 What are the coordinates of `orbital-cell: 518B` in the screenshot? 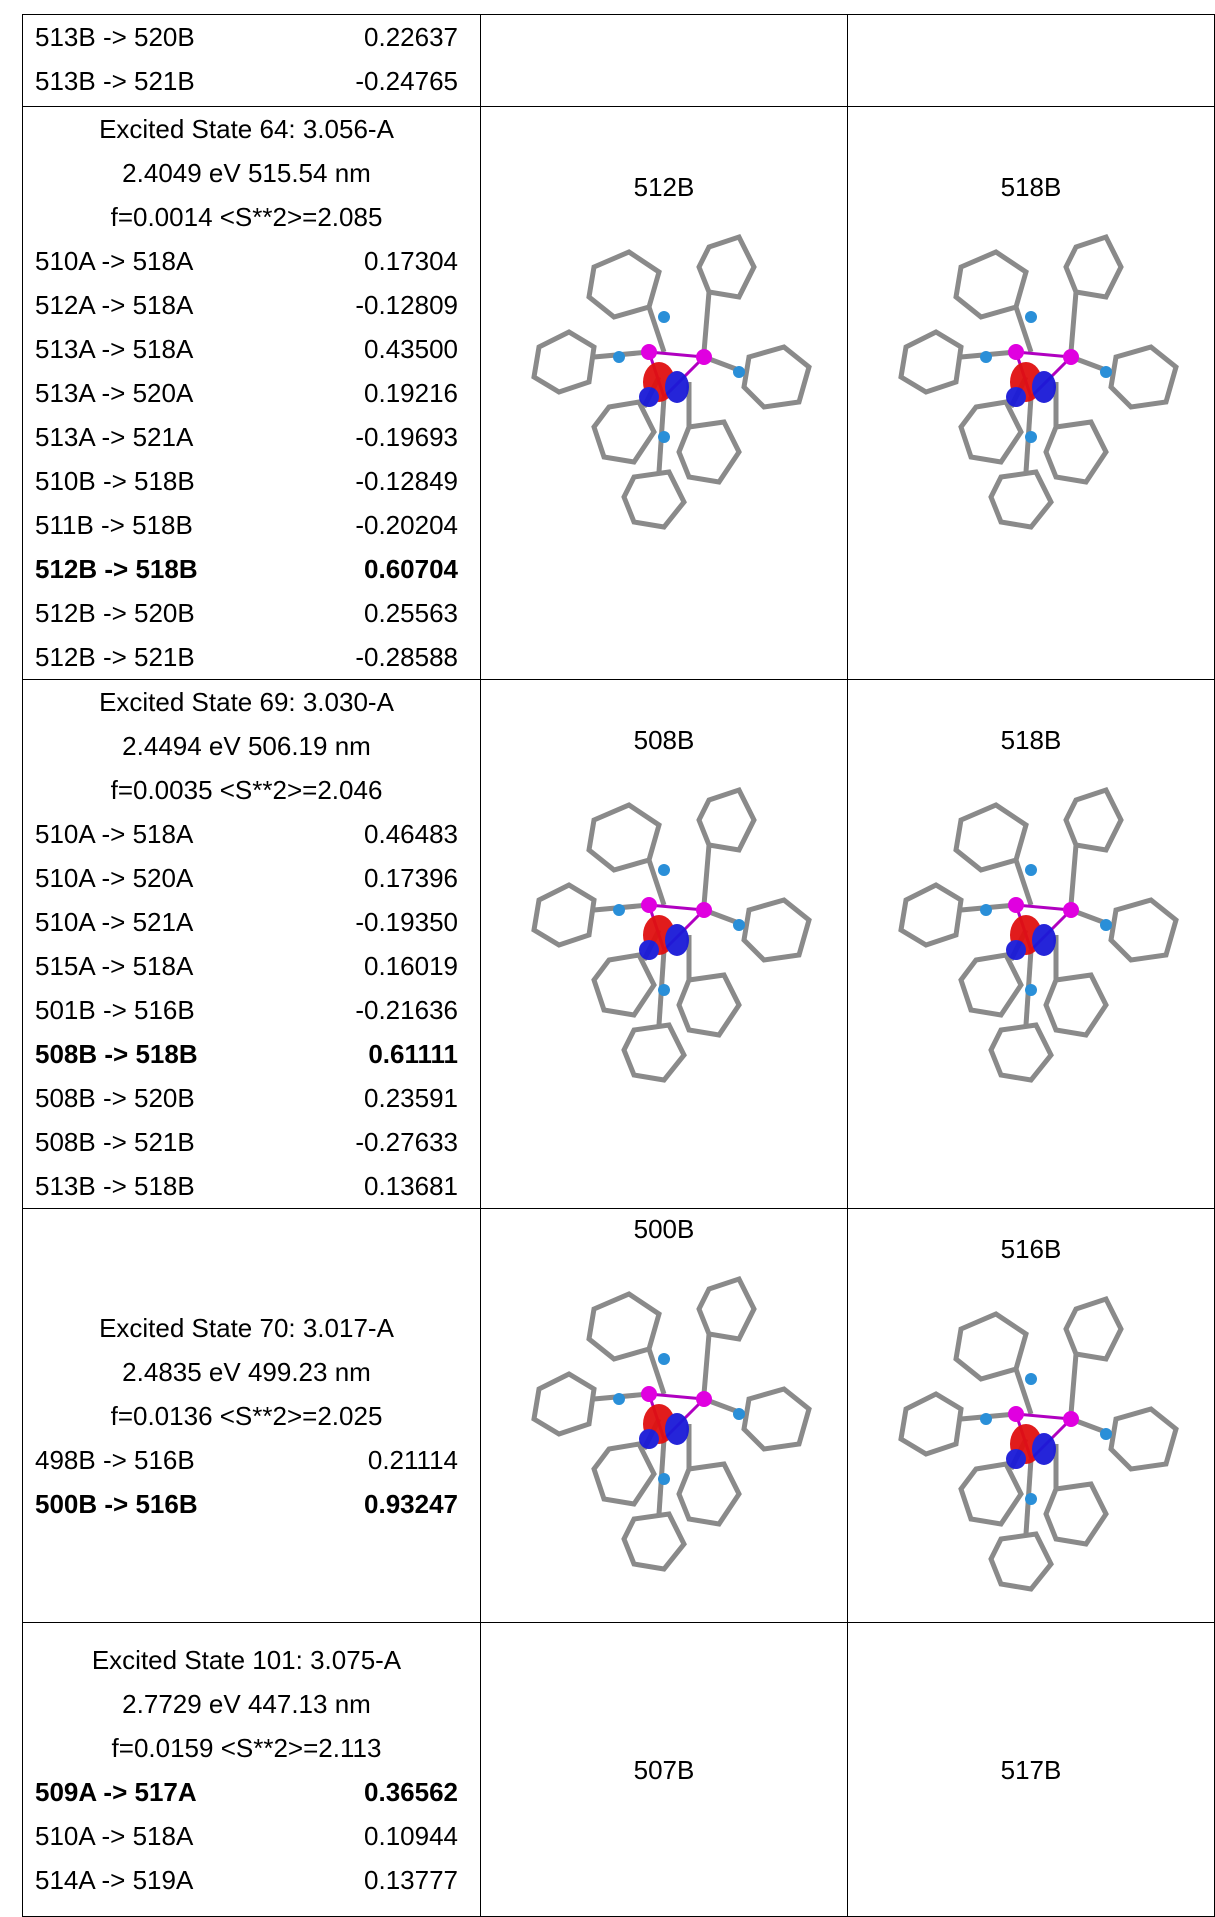 It's located at (1031, 393).